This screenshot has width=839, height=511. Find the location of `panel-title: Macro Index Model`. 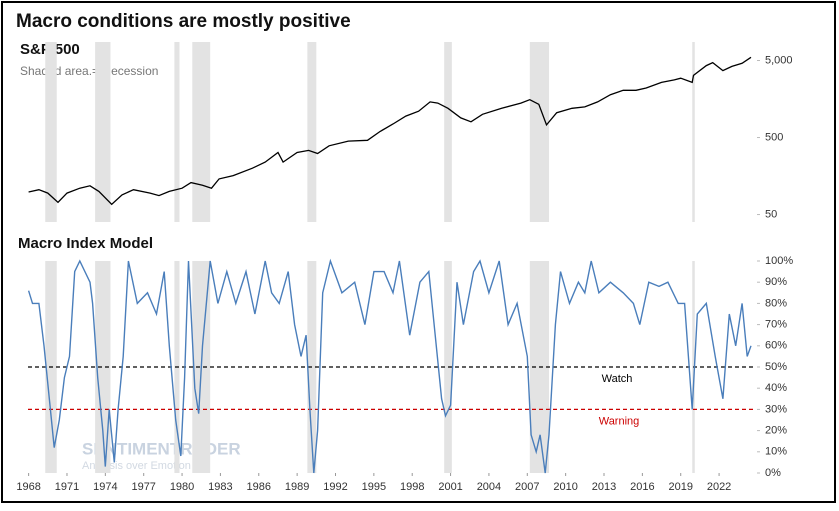

panel-title: Macro Index Model is located at coordinates (85, 243).